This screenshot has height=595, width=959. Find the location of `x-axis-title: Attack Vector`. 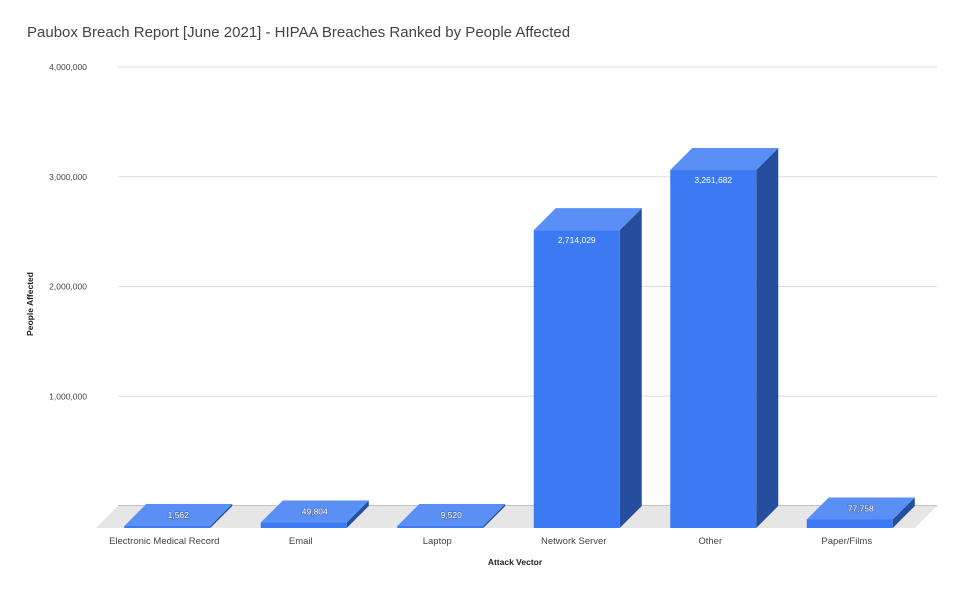

x-axis-title: Attack Vector is located at coordinates (515, 562).